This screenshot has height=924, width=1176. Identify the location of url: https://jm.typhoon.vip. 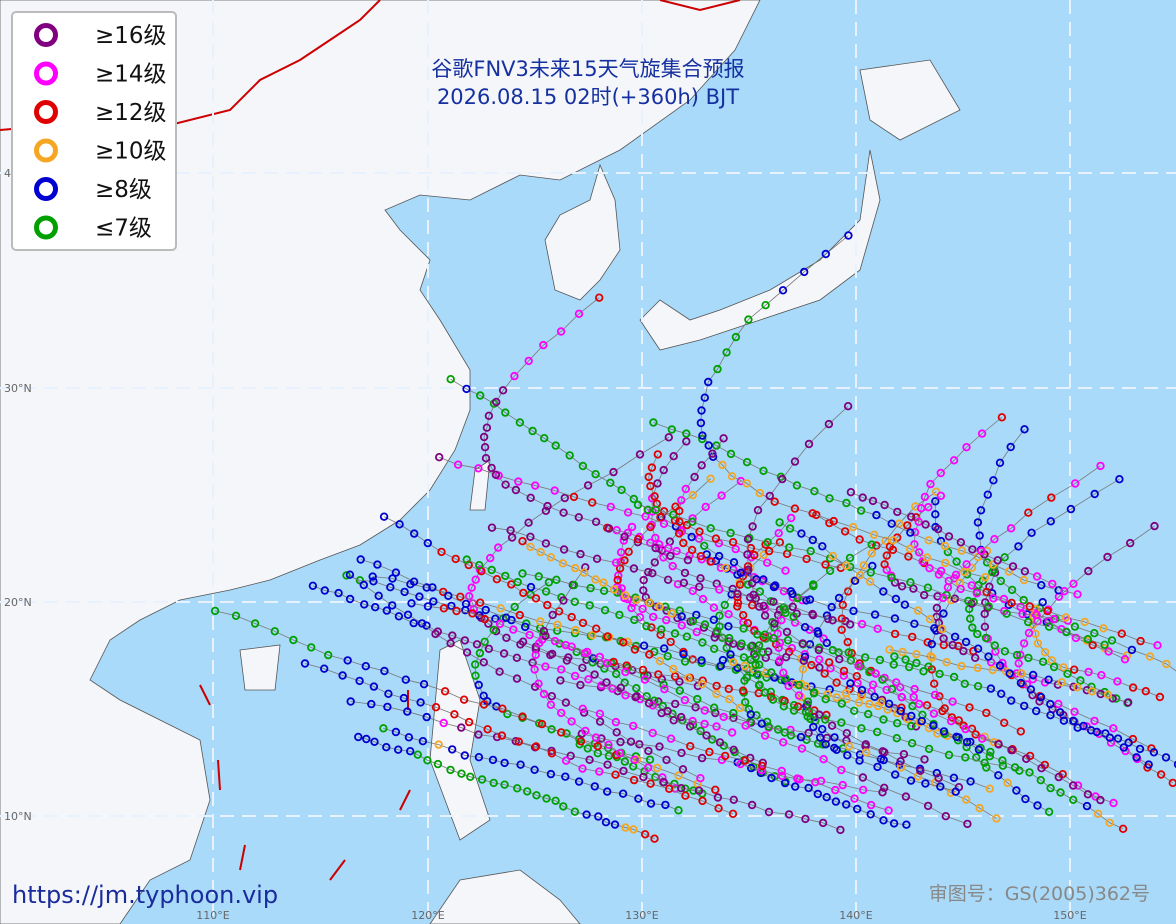
(145, 895).